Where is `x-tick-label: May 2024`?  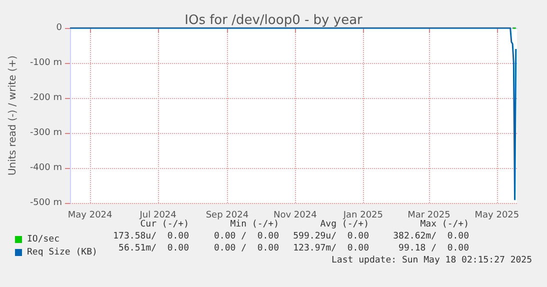 x-tick-label: May 2024 is located at coordinates (90, 215).